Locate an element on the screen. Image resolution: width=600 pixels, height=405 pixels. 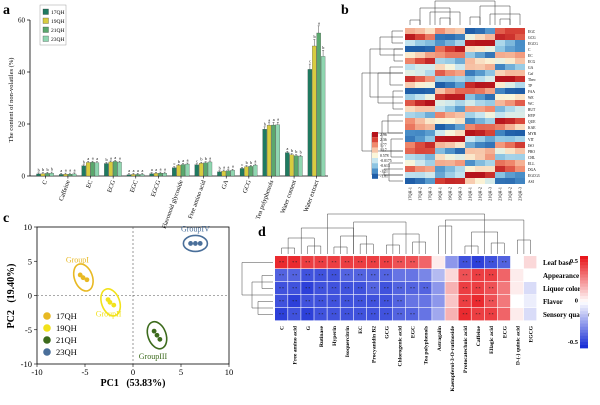
x-tick-label: EGCG is located at coordinates (156, 188).